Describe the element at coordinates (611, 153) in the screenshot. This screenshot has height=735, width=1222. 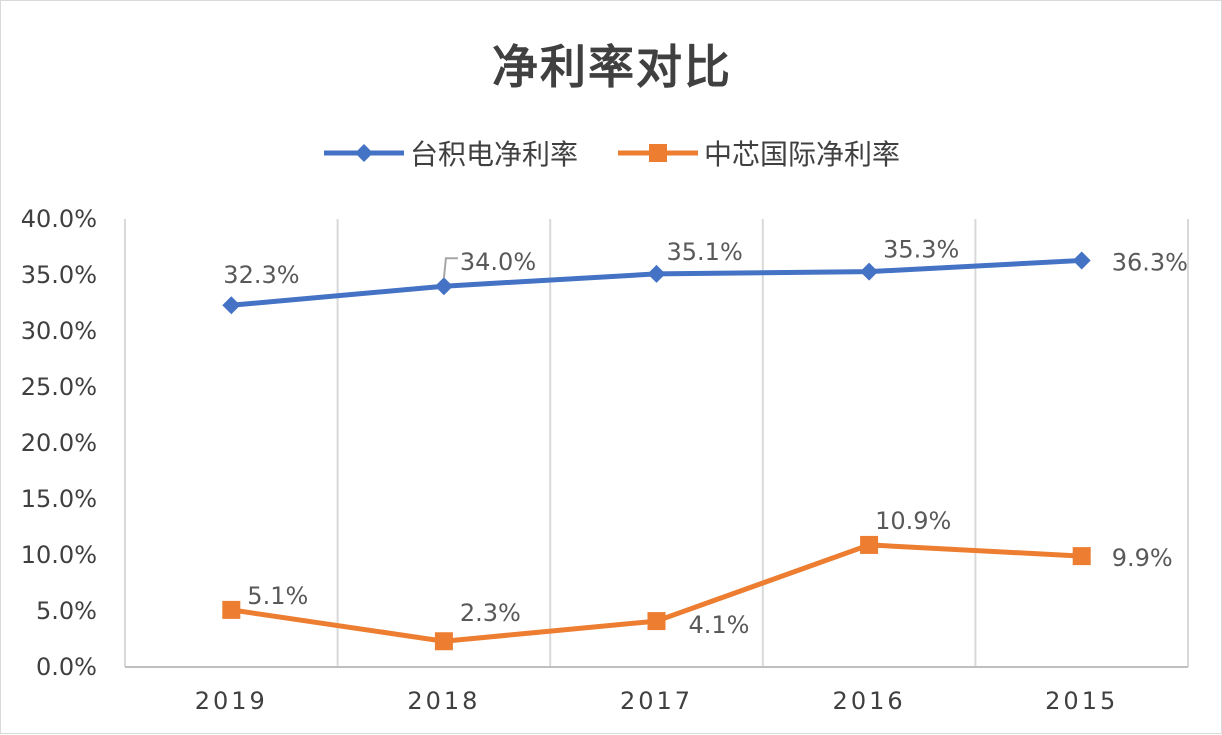
I see `legend: 台积电净利率 中芯国际净利率` at that location.